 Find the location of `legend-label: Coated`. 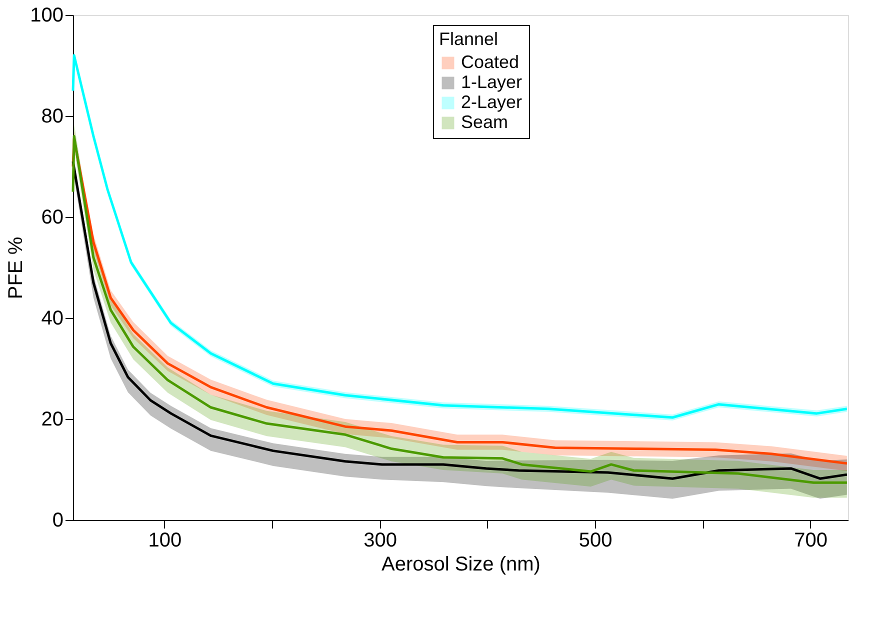

legend-label: Coated is located at coordinates (490, 62).